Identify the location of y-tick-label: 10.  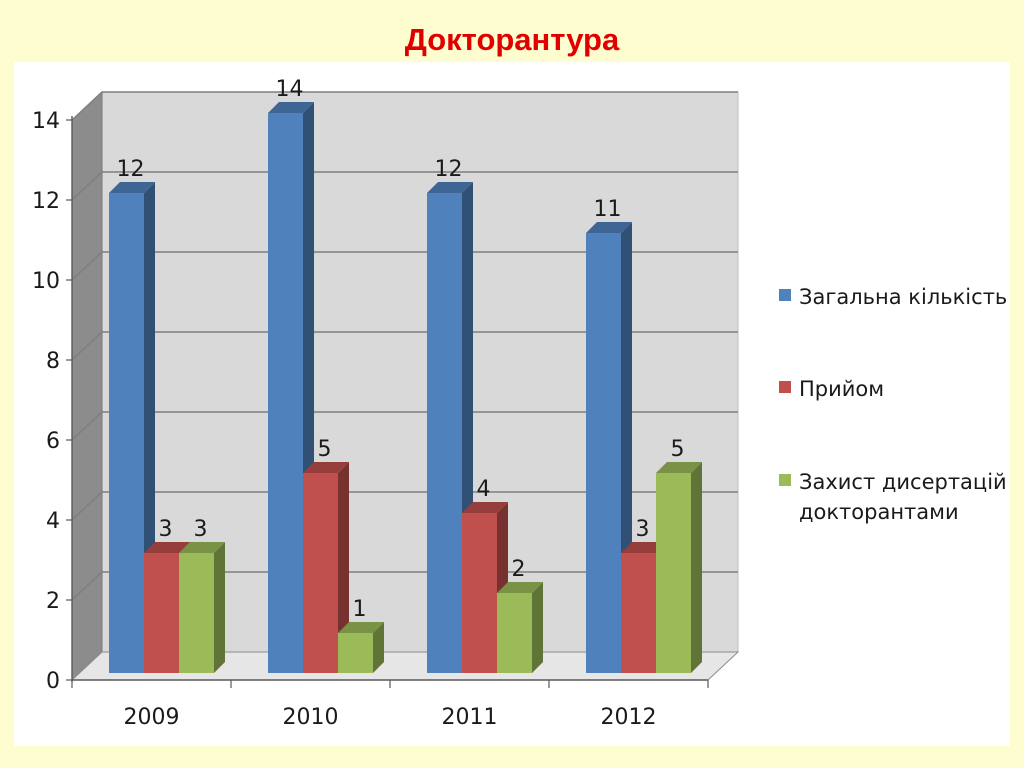
(46, 281).